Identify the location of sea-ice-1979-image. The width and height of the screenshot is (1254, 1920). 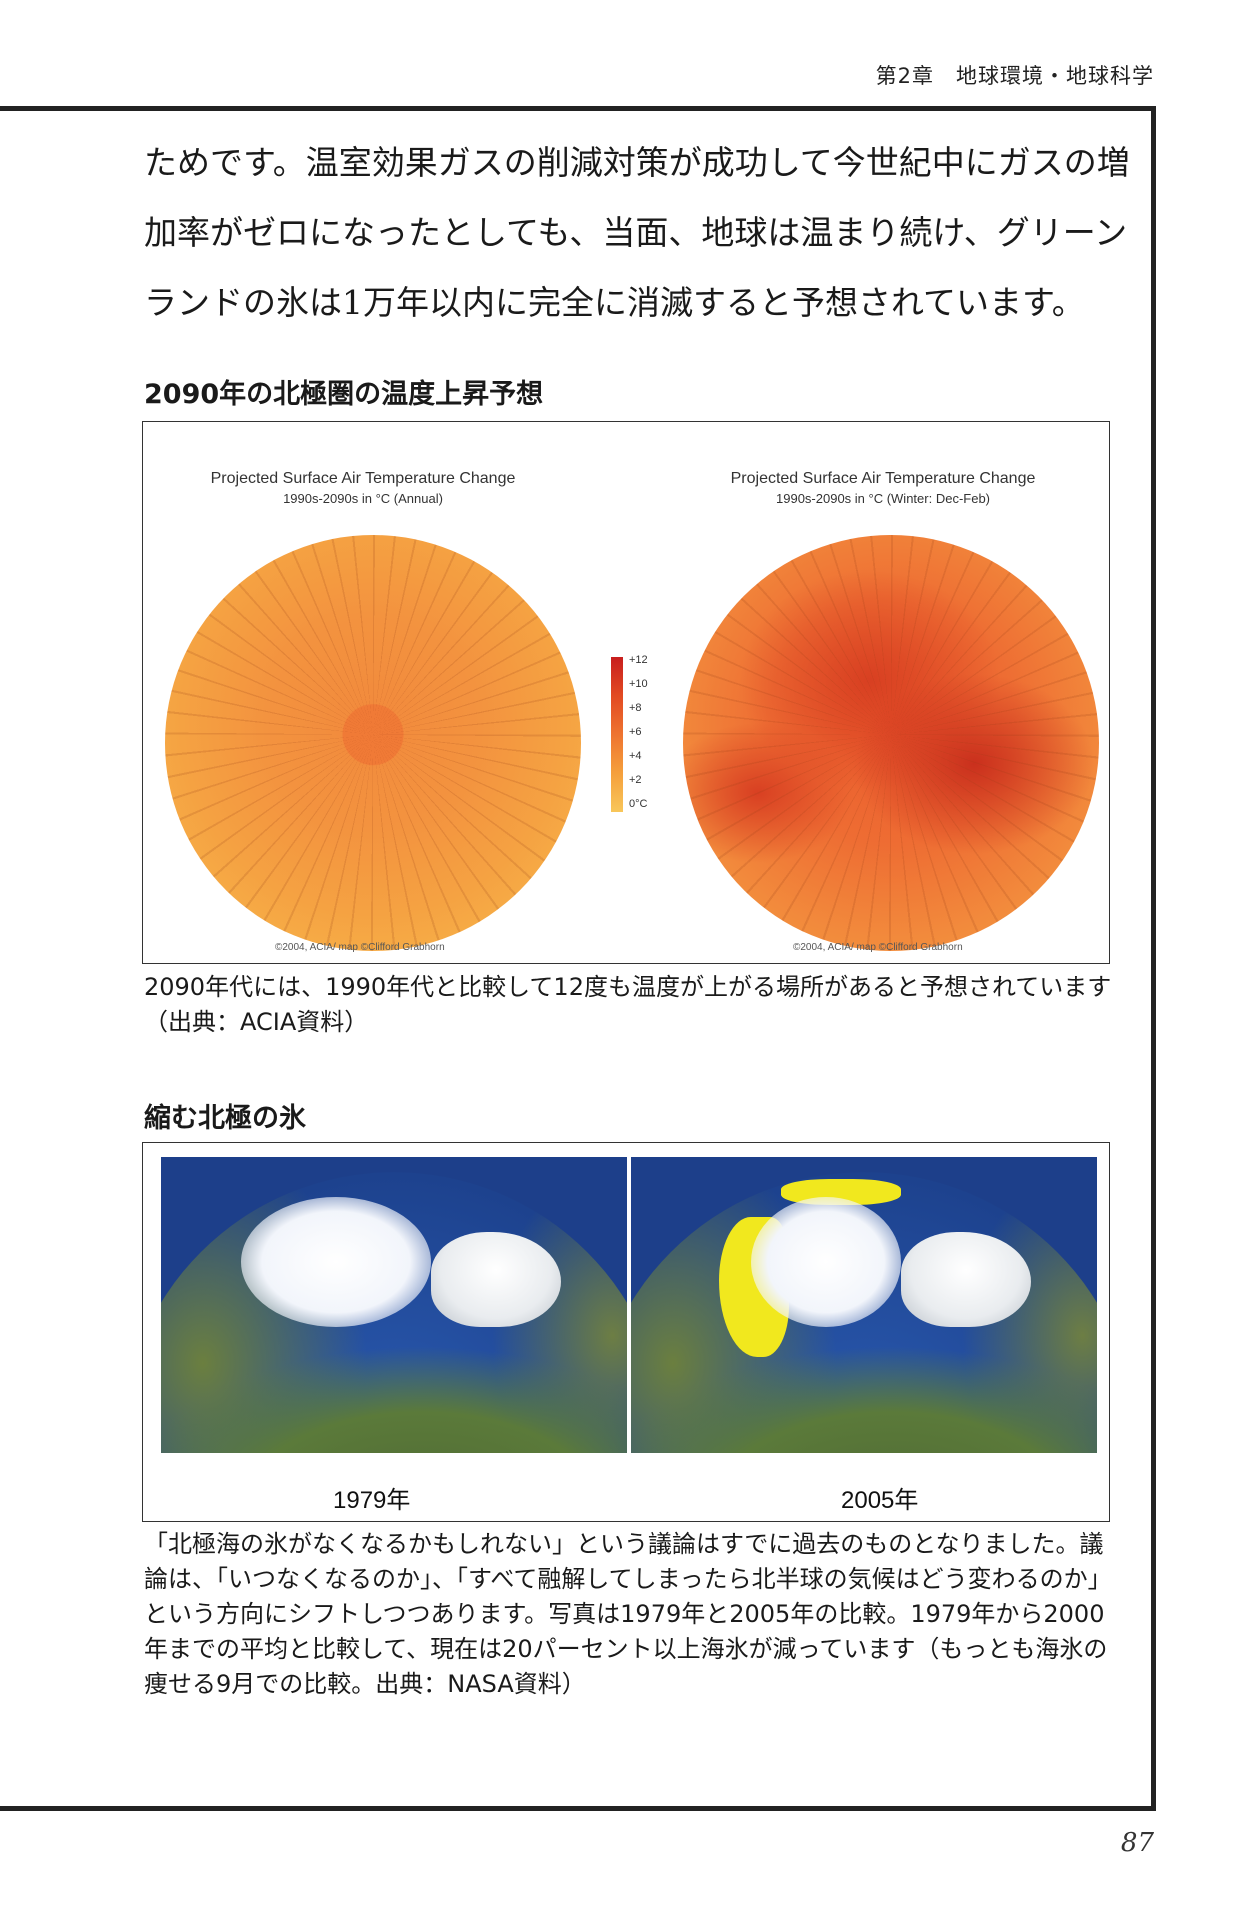
(394, 1305).